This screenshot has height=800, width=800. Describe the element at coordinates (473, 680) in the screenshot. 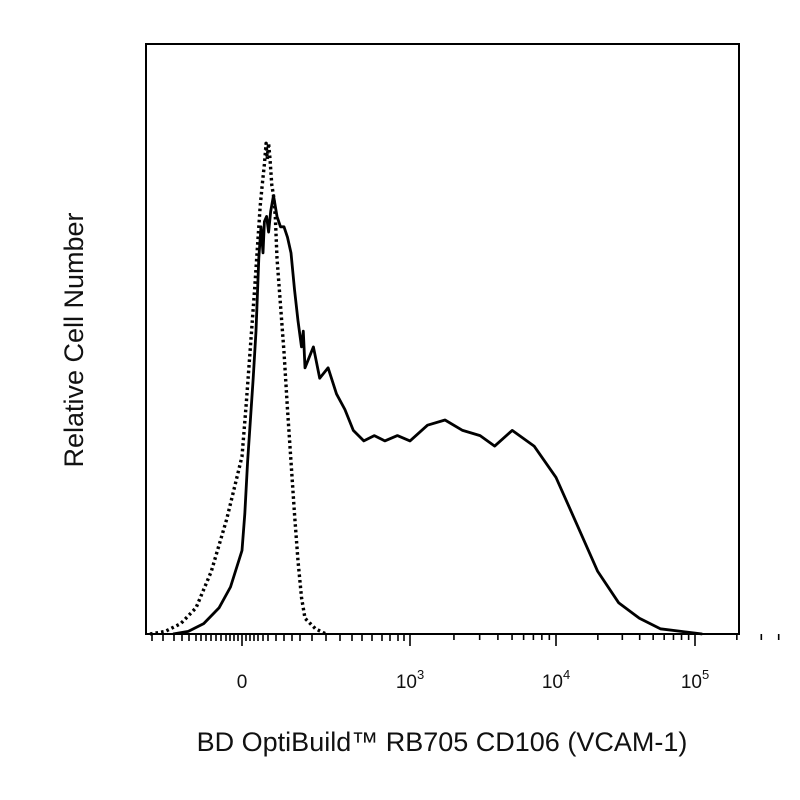

I see `x-axis-tick-labels: 0 10³ 10⁴ 10⁵` at that location.